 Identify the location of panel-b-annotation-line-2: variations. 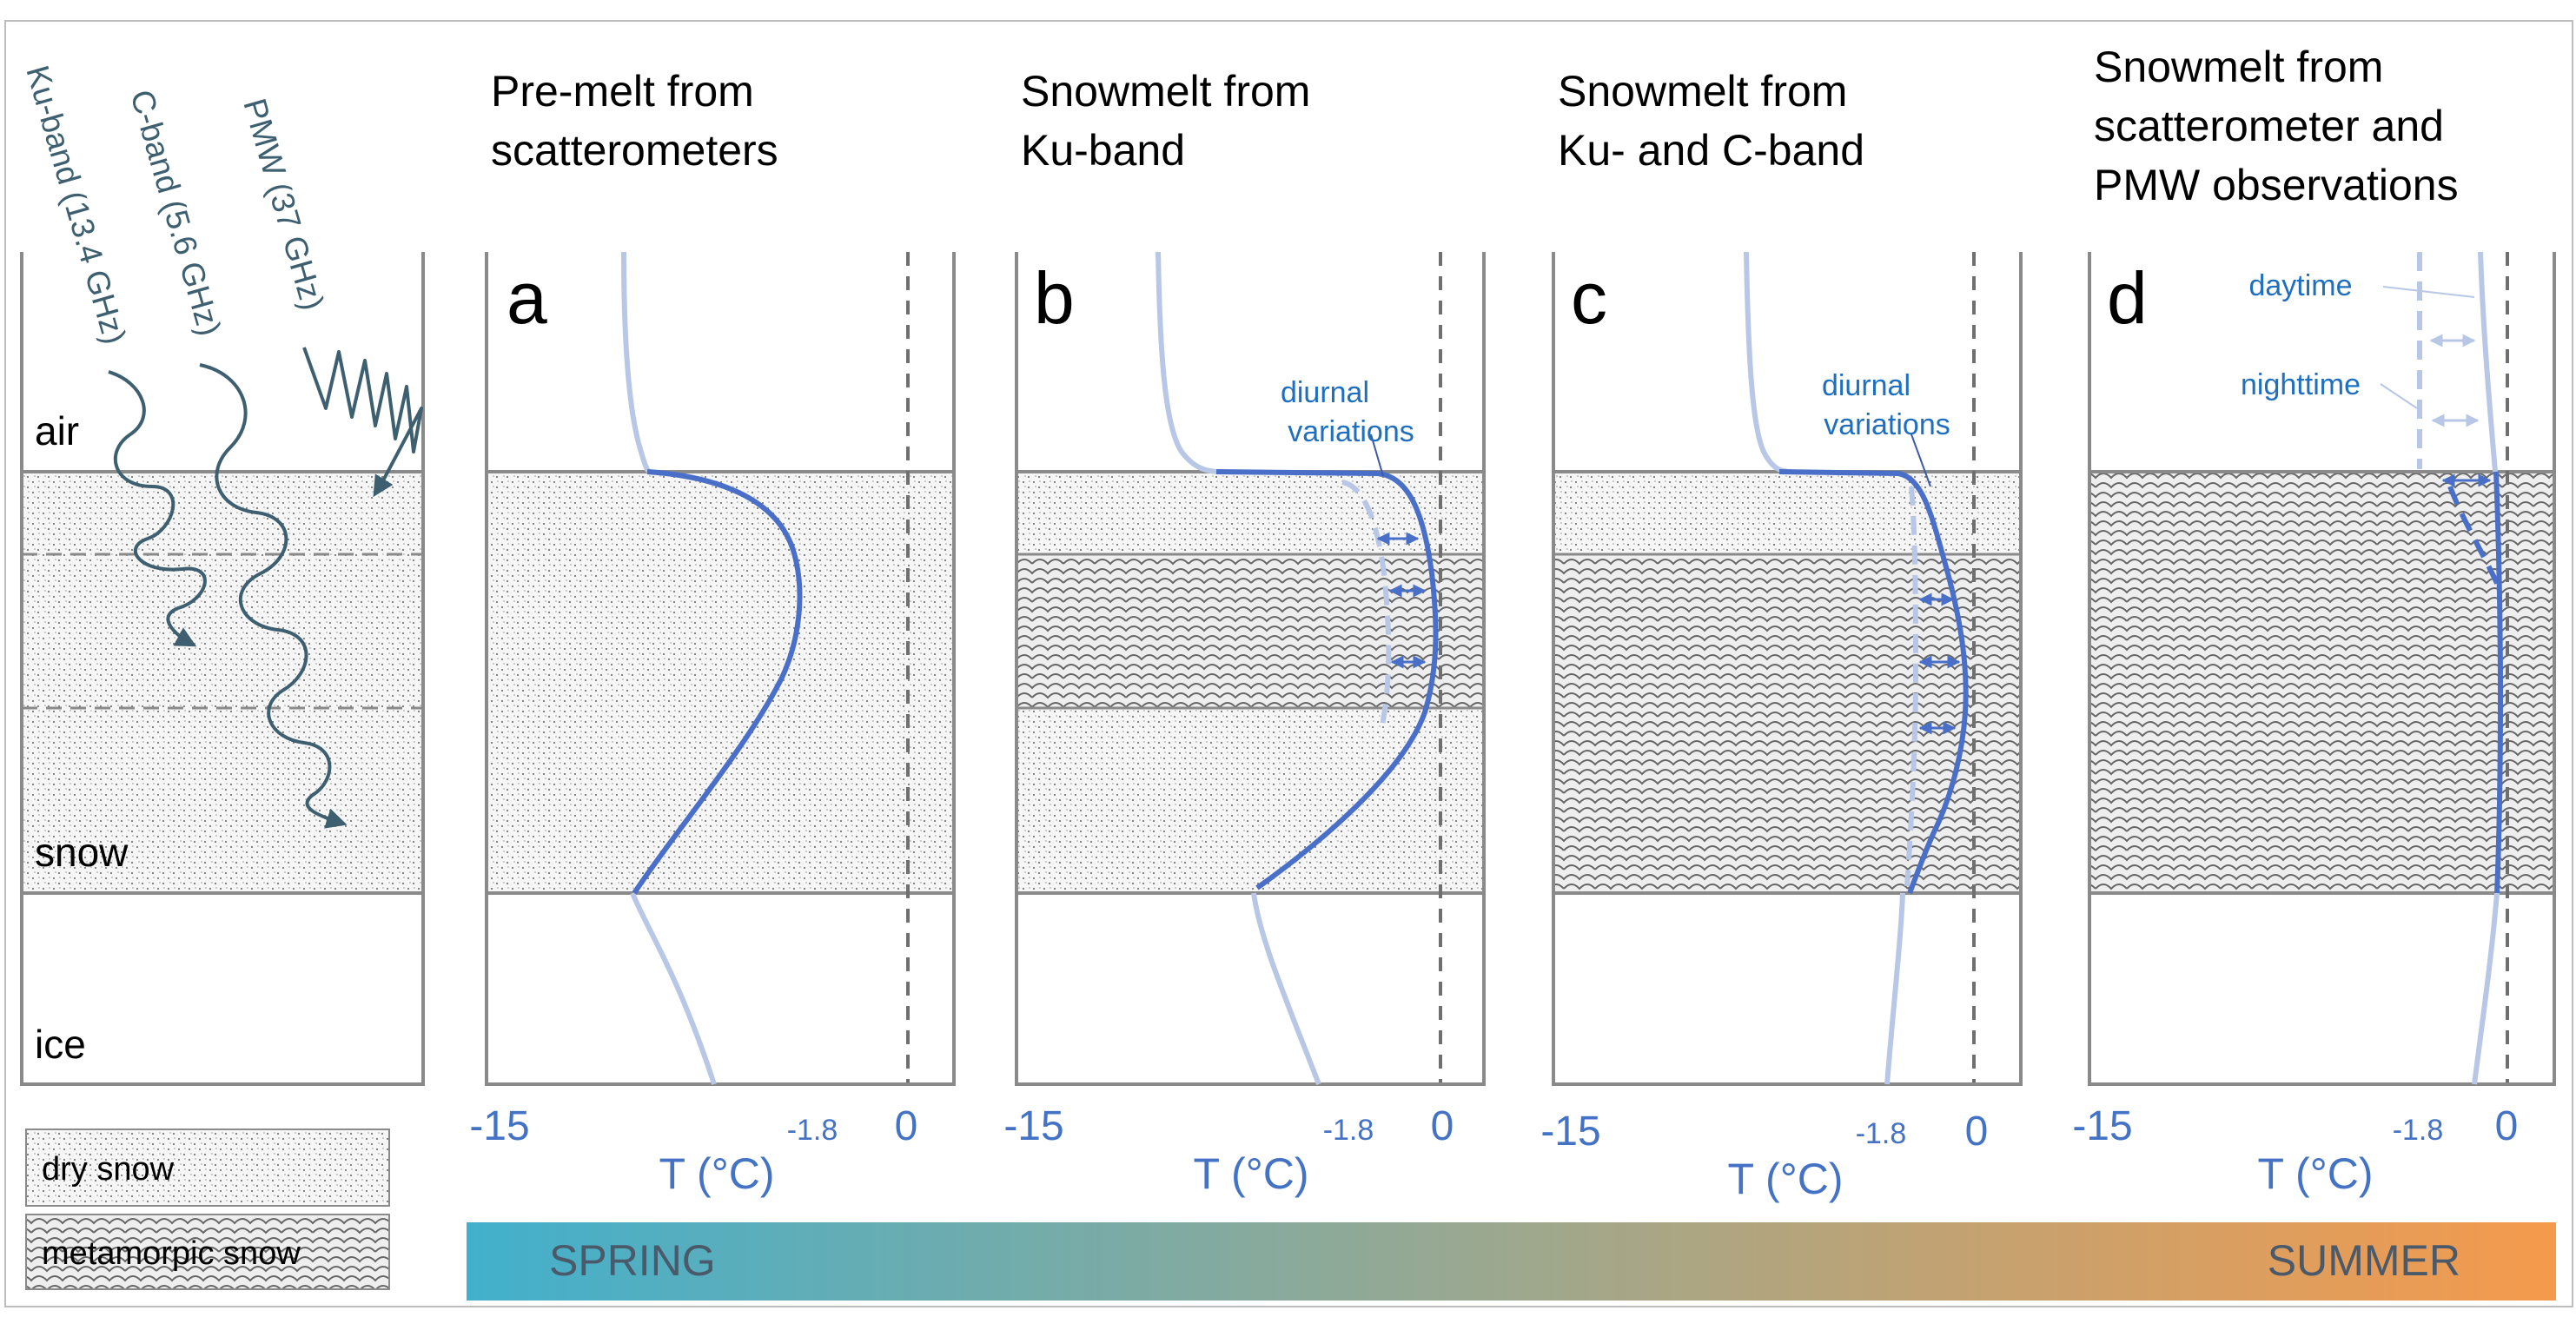
(1351, 431).